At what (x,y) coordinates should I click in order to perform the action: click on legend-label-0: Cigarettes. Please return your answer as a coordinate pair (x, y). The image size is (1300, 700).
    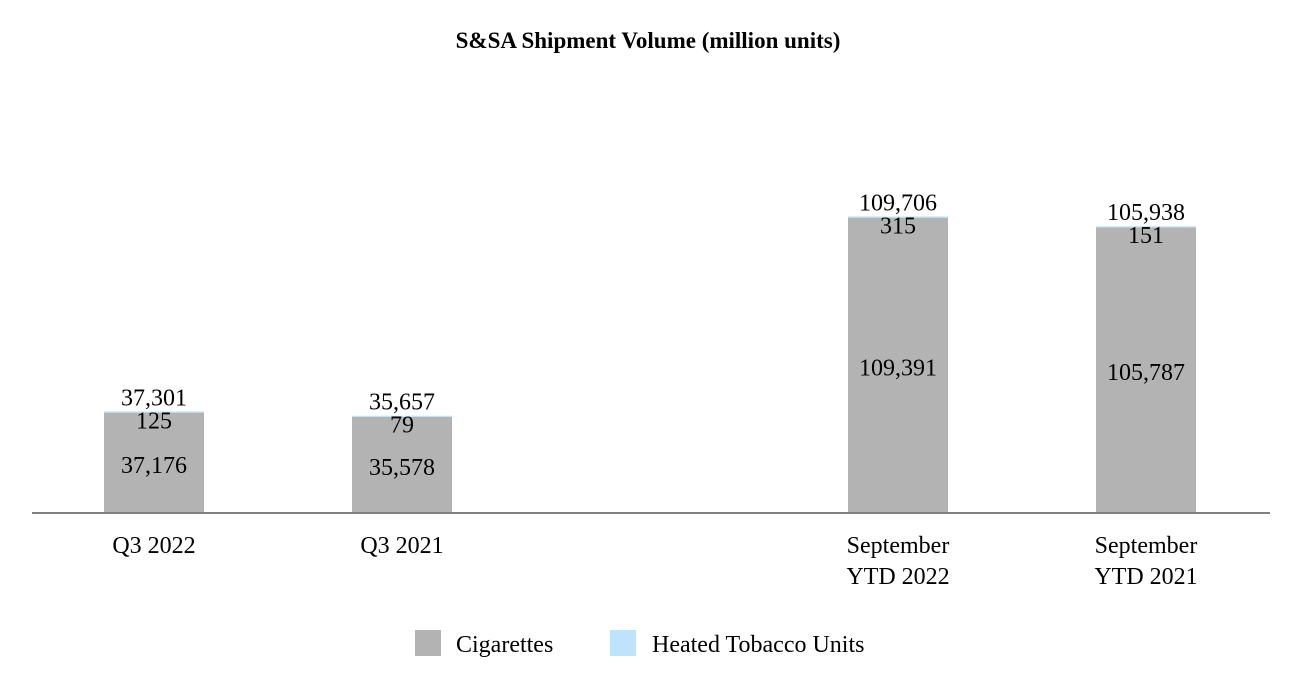
    Looking at the image, I should click on (504, 645).